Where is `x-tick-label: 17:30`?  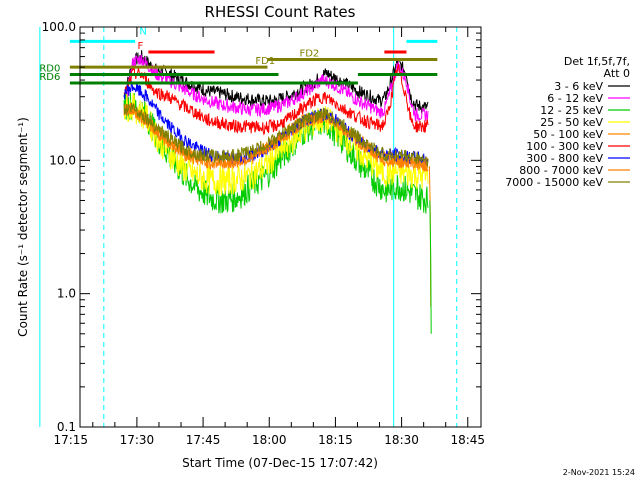 x-tick-label: 17:30 is located at coordinates (137, 440).